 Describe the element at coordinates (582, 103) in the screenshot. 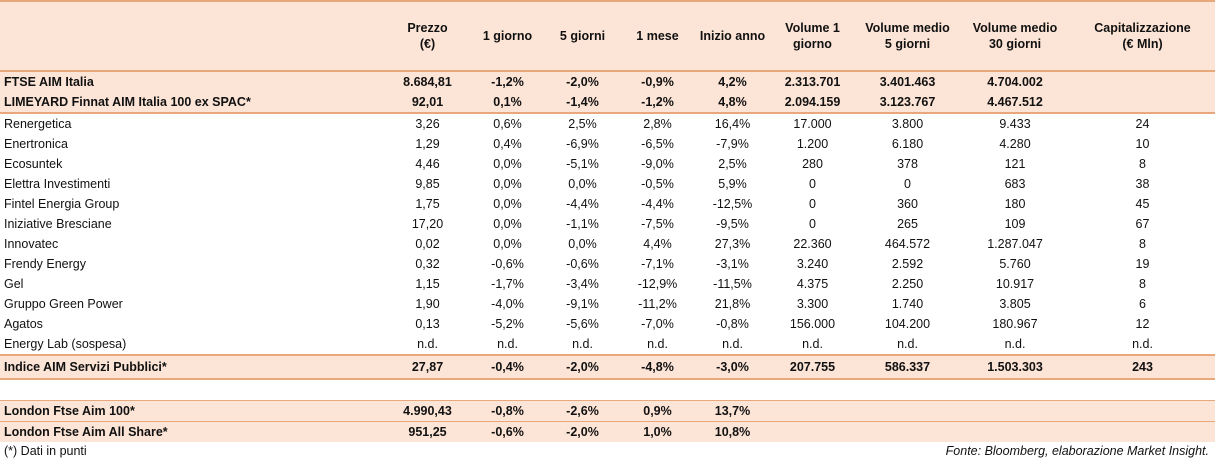

I see `cell: -1,4%` at that location.